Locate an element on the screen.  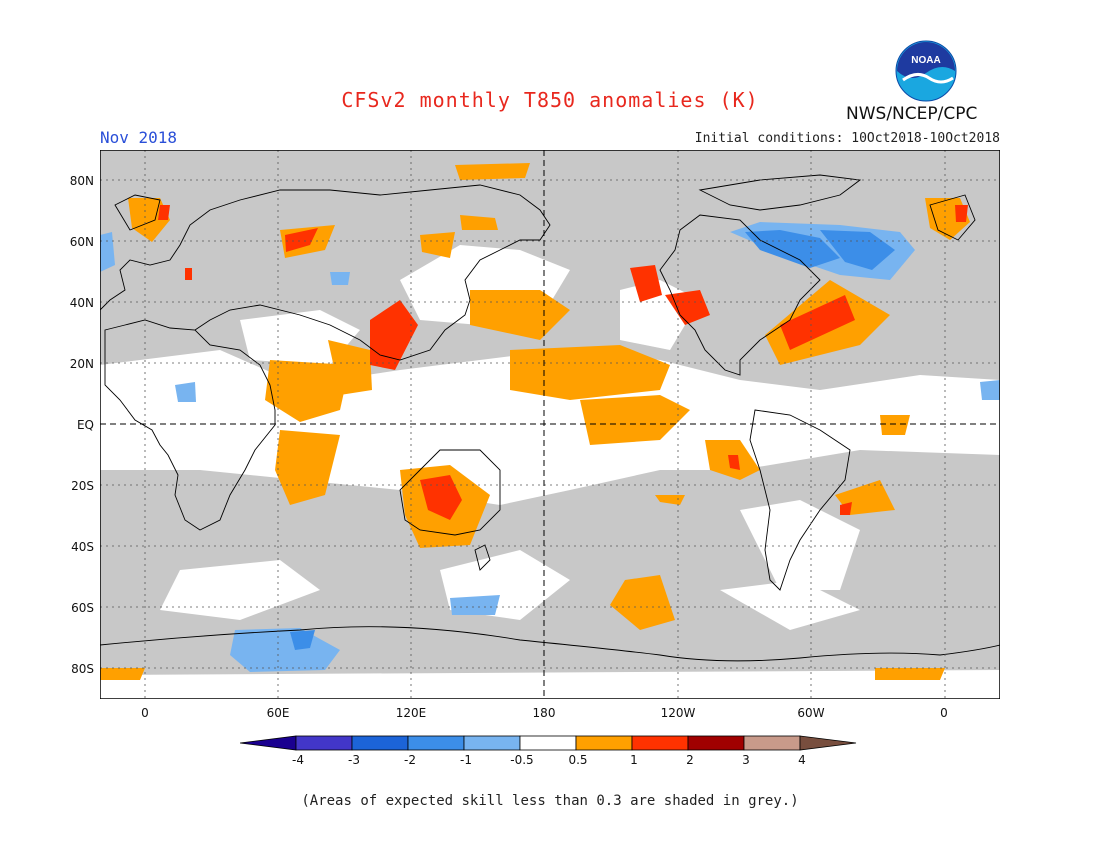
lon-label: 60E is located at coordinates (278, 713).